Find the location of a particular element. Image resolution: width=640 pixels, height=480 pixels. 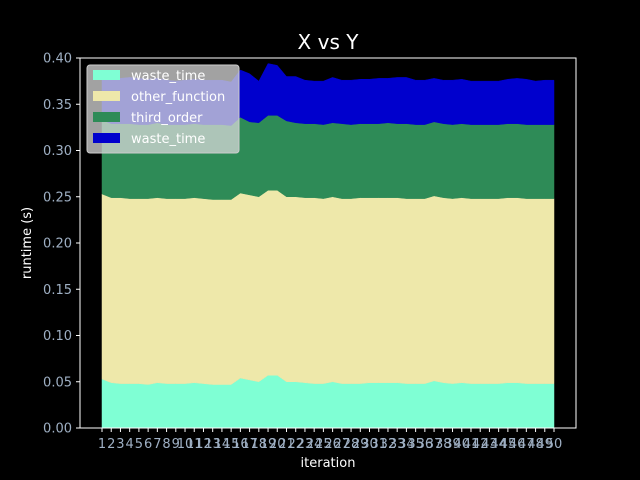

x-tick-label: 18 is located at coordinates (259, 444).